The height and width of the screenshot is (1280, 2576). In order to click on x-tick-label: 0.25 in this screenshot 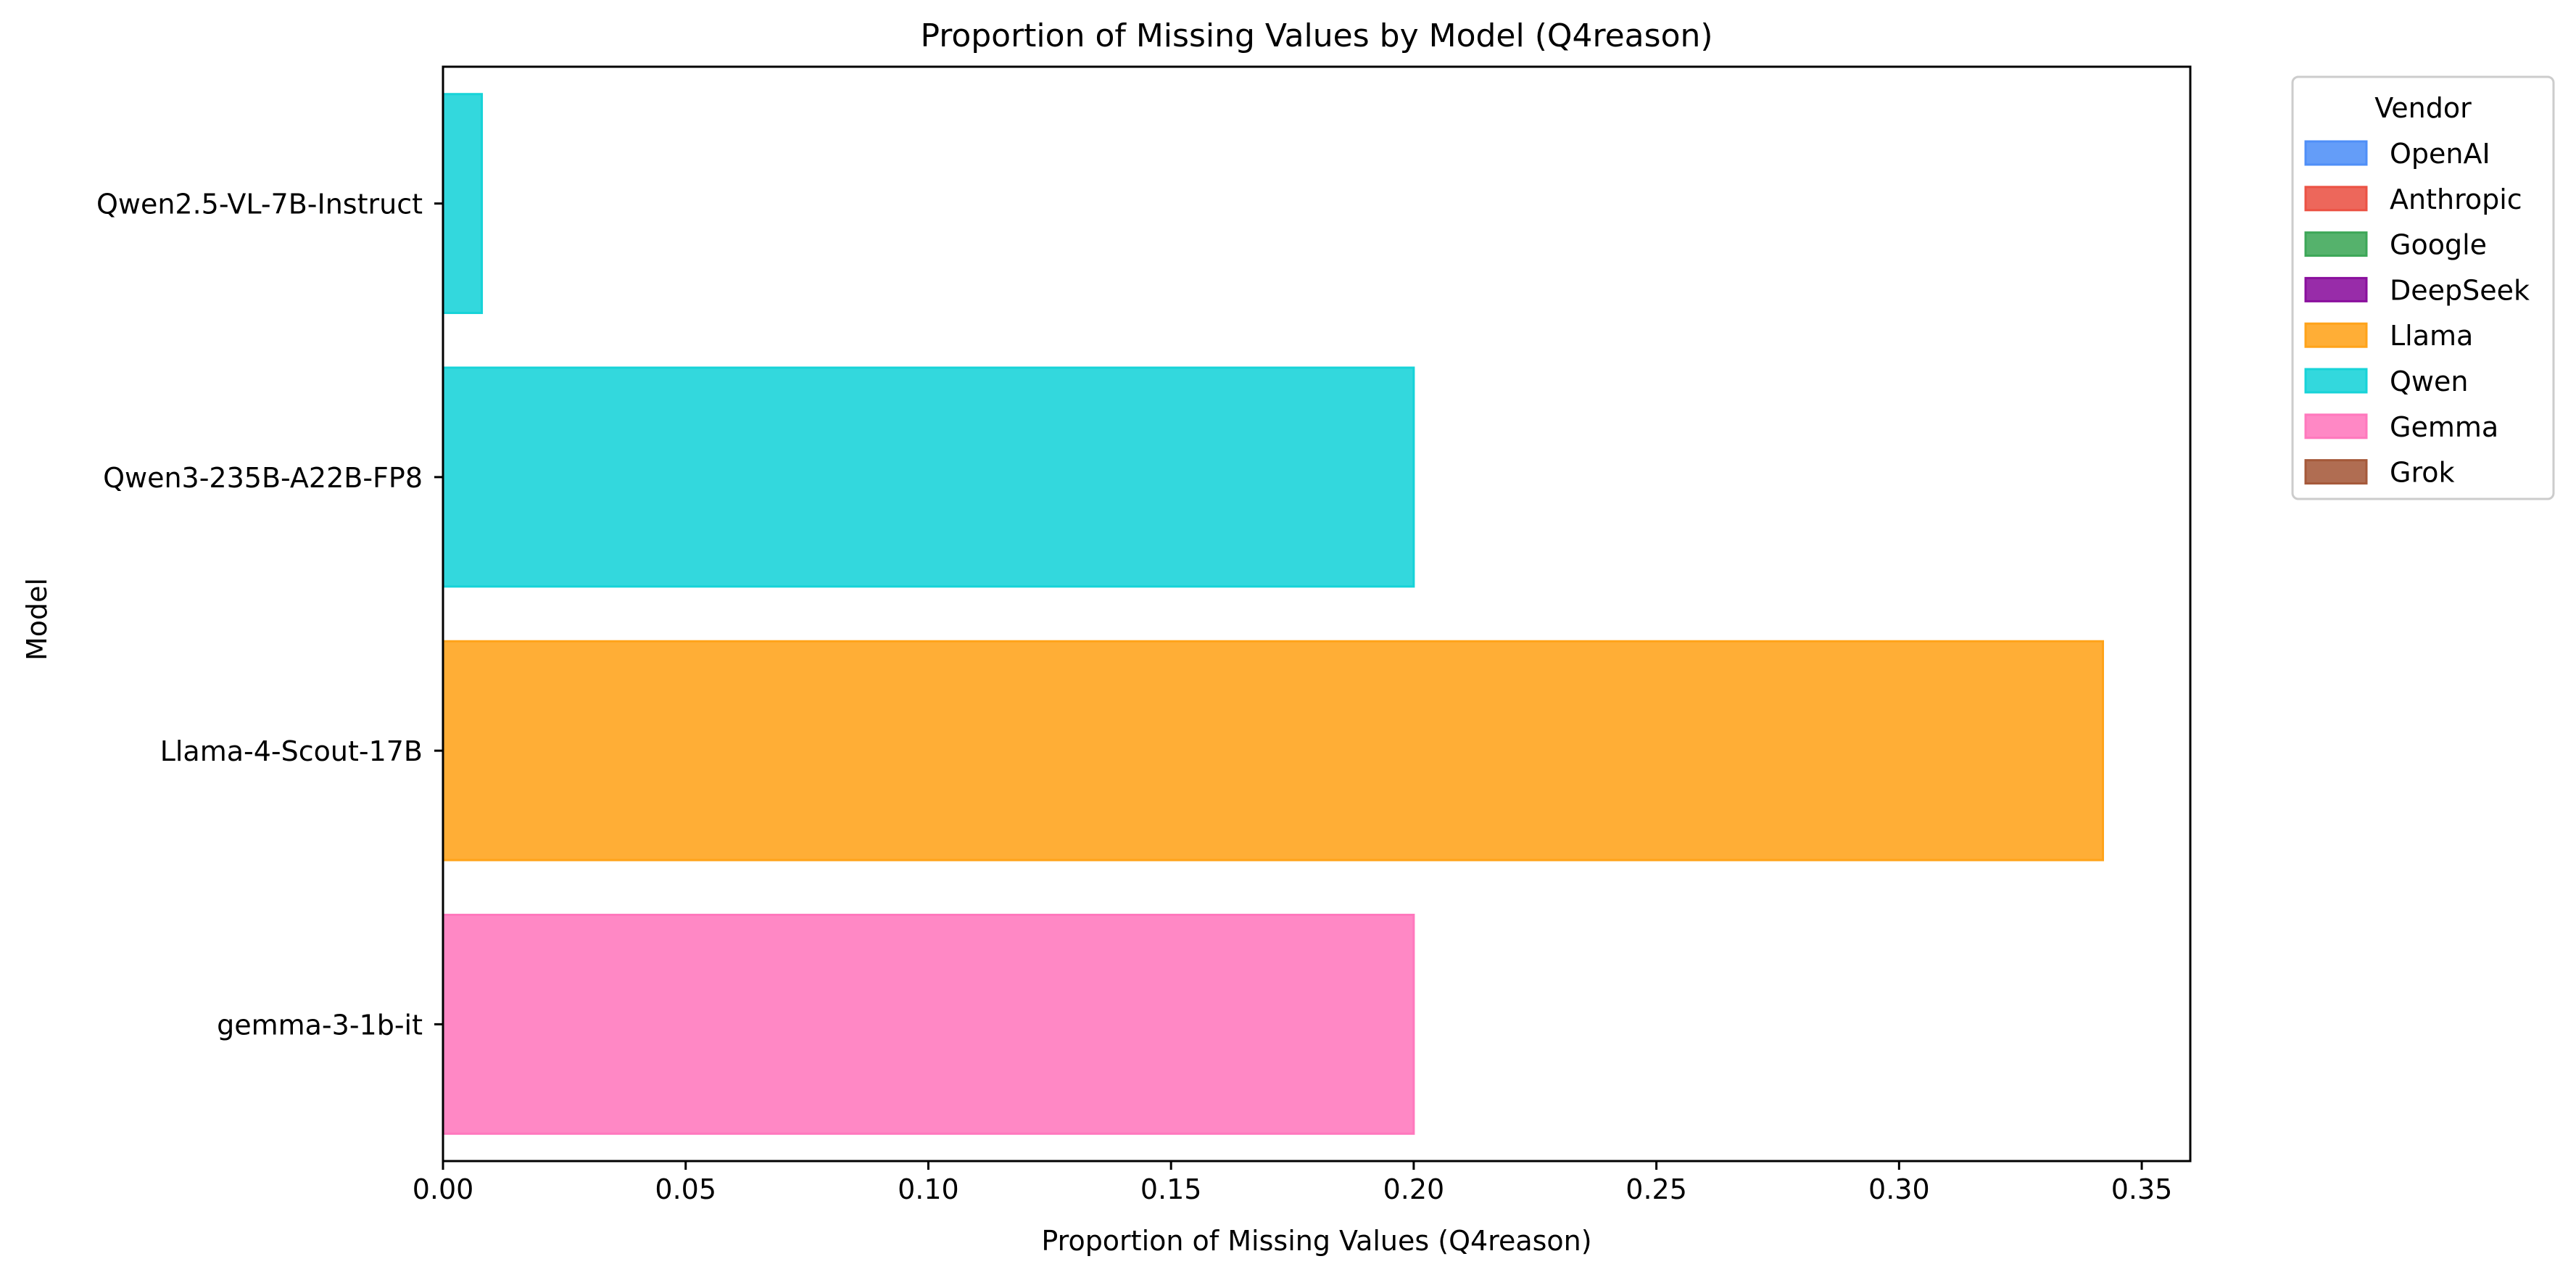, I will do `click(1656, 1189)`.